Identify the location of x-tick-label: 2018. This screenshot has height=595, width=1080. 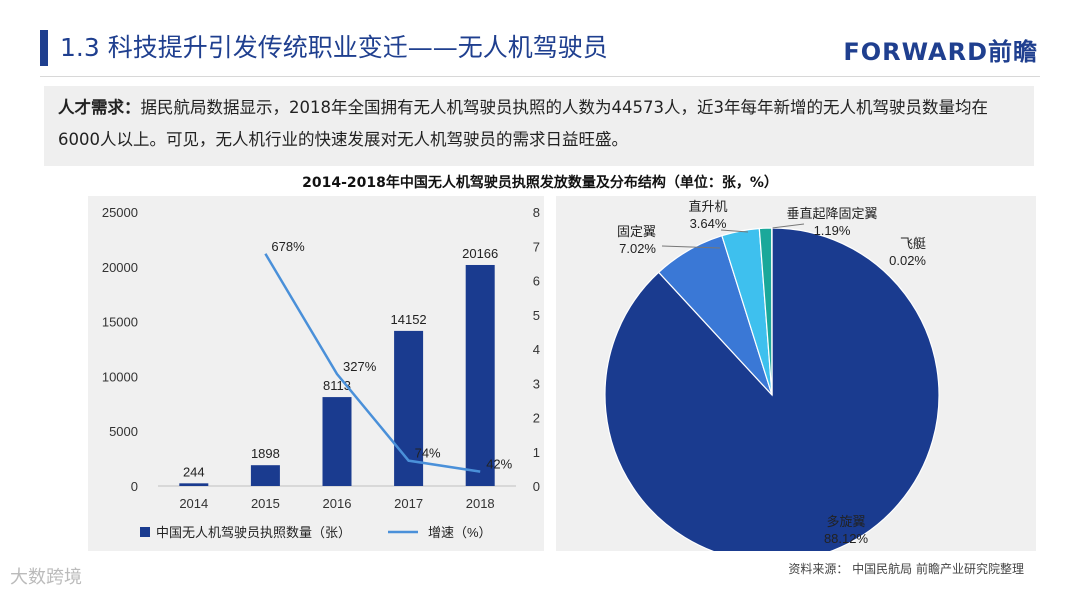
(480, 503).